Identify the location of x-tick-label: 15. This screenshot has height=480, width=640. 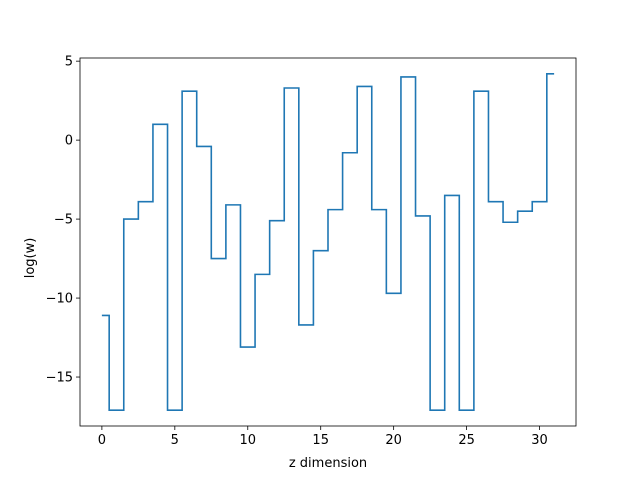
(320, 440).